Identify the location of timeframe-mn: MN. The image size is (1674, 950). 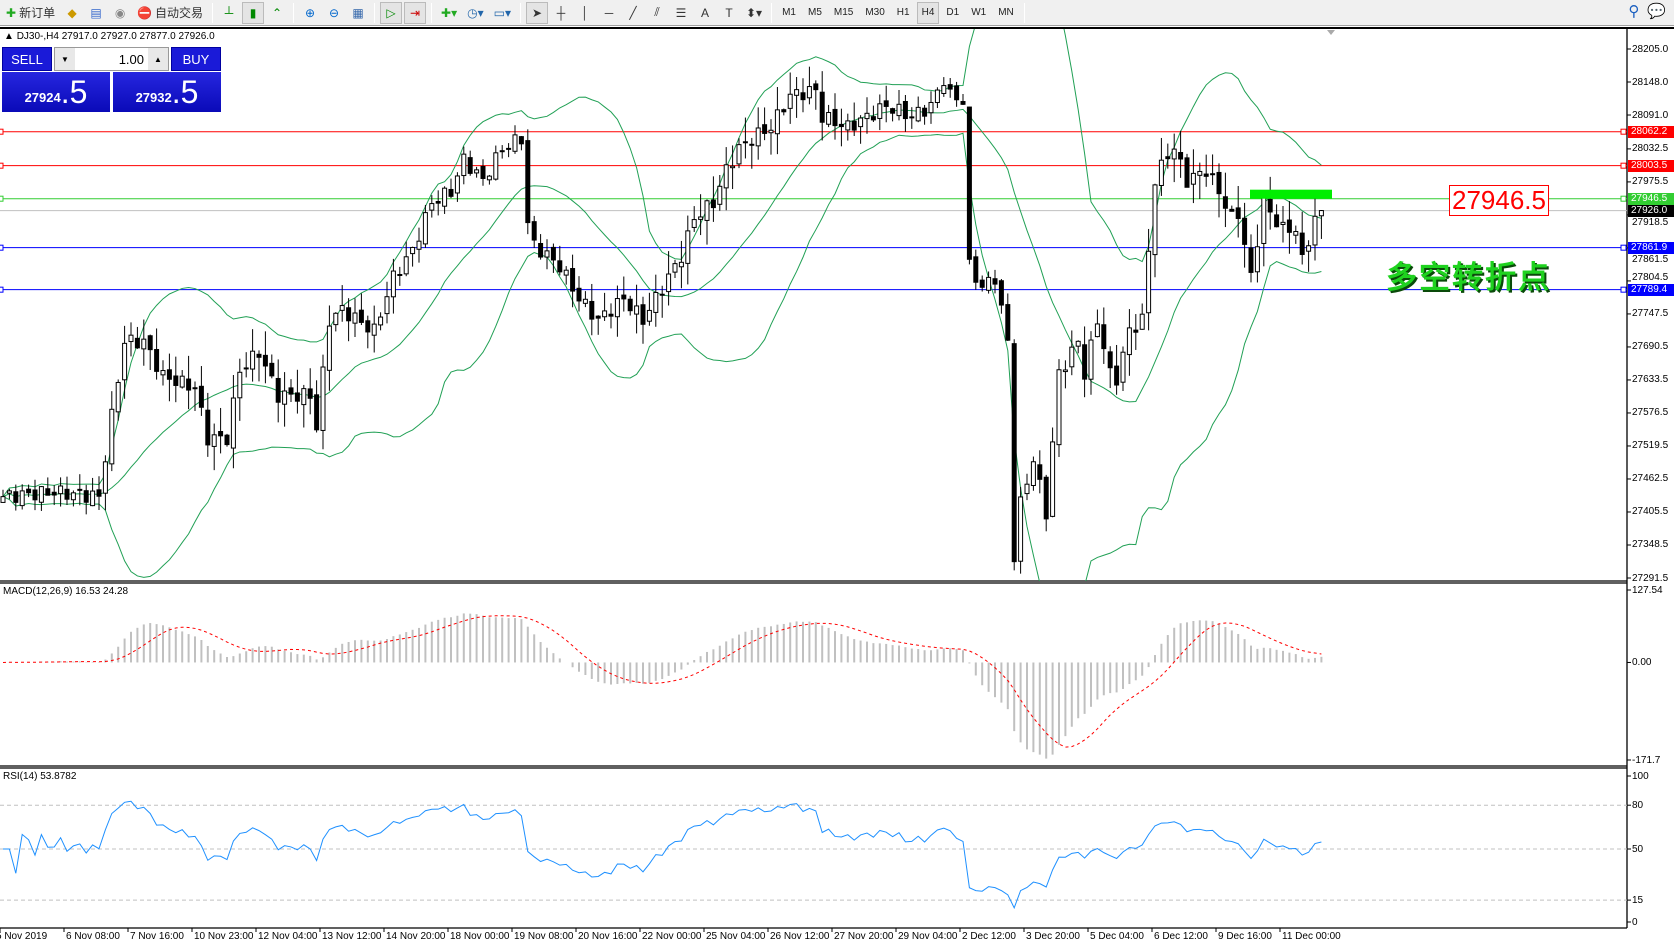
(1006, 12).